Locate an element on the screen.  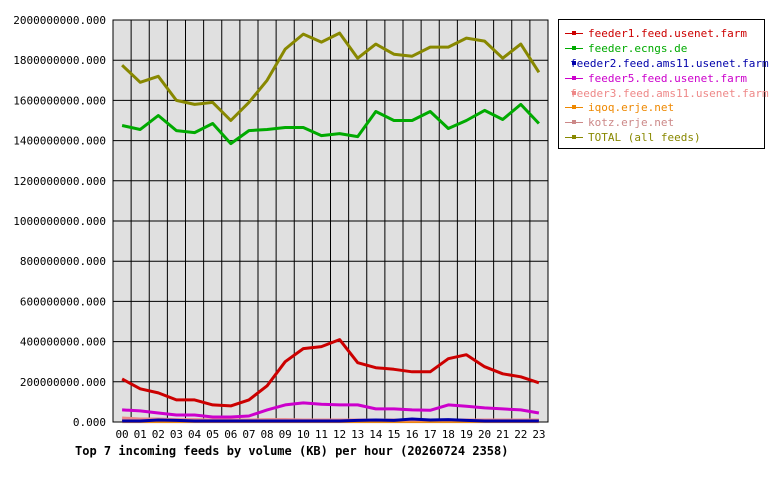
x-tick-label: 10 is located at coordinates (303, 434).